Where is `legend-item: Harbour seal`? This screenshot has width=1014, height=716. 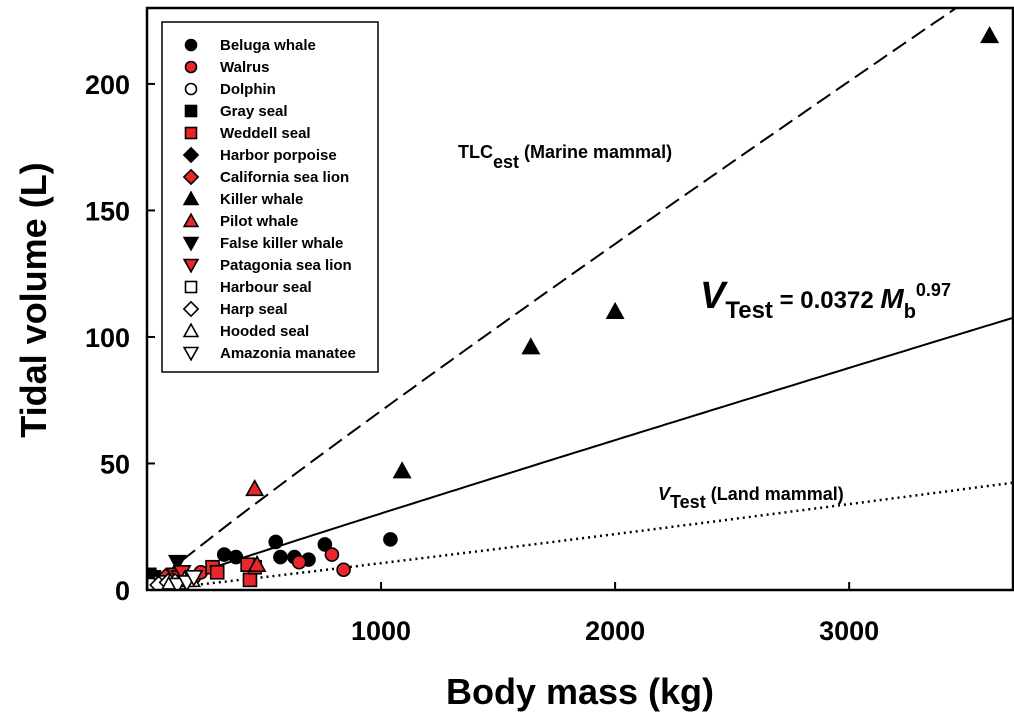 legend-item: Harbour seal is located at coordinates (248, 287).